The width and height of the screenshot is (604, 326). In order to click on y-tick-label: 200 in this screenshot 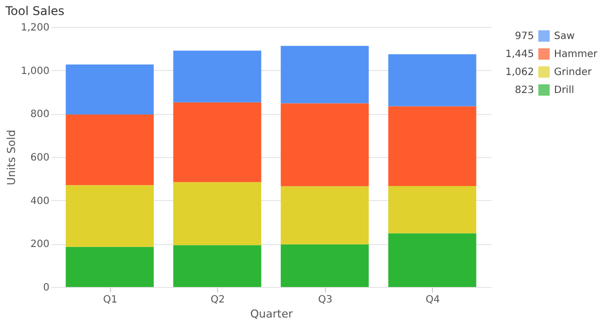, I will do `click(40, 244)`.